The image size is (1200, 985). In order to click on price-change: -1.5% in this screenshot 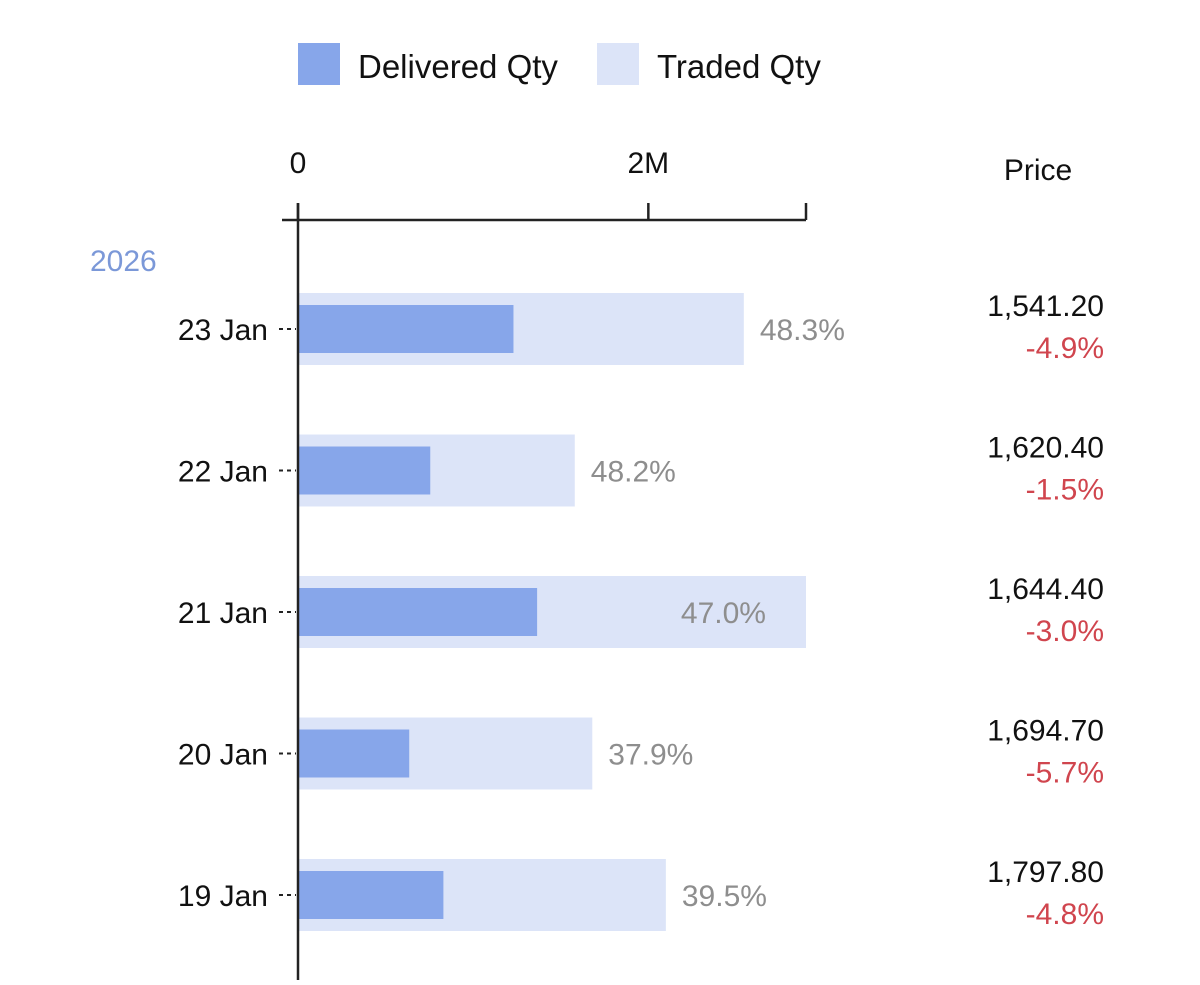, I will do `click(1065, 490)`.